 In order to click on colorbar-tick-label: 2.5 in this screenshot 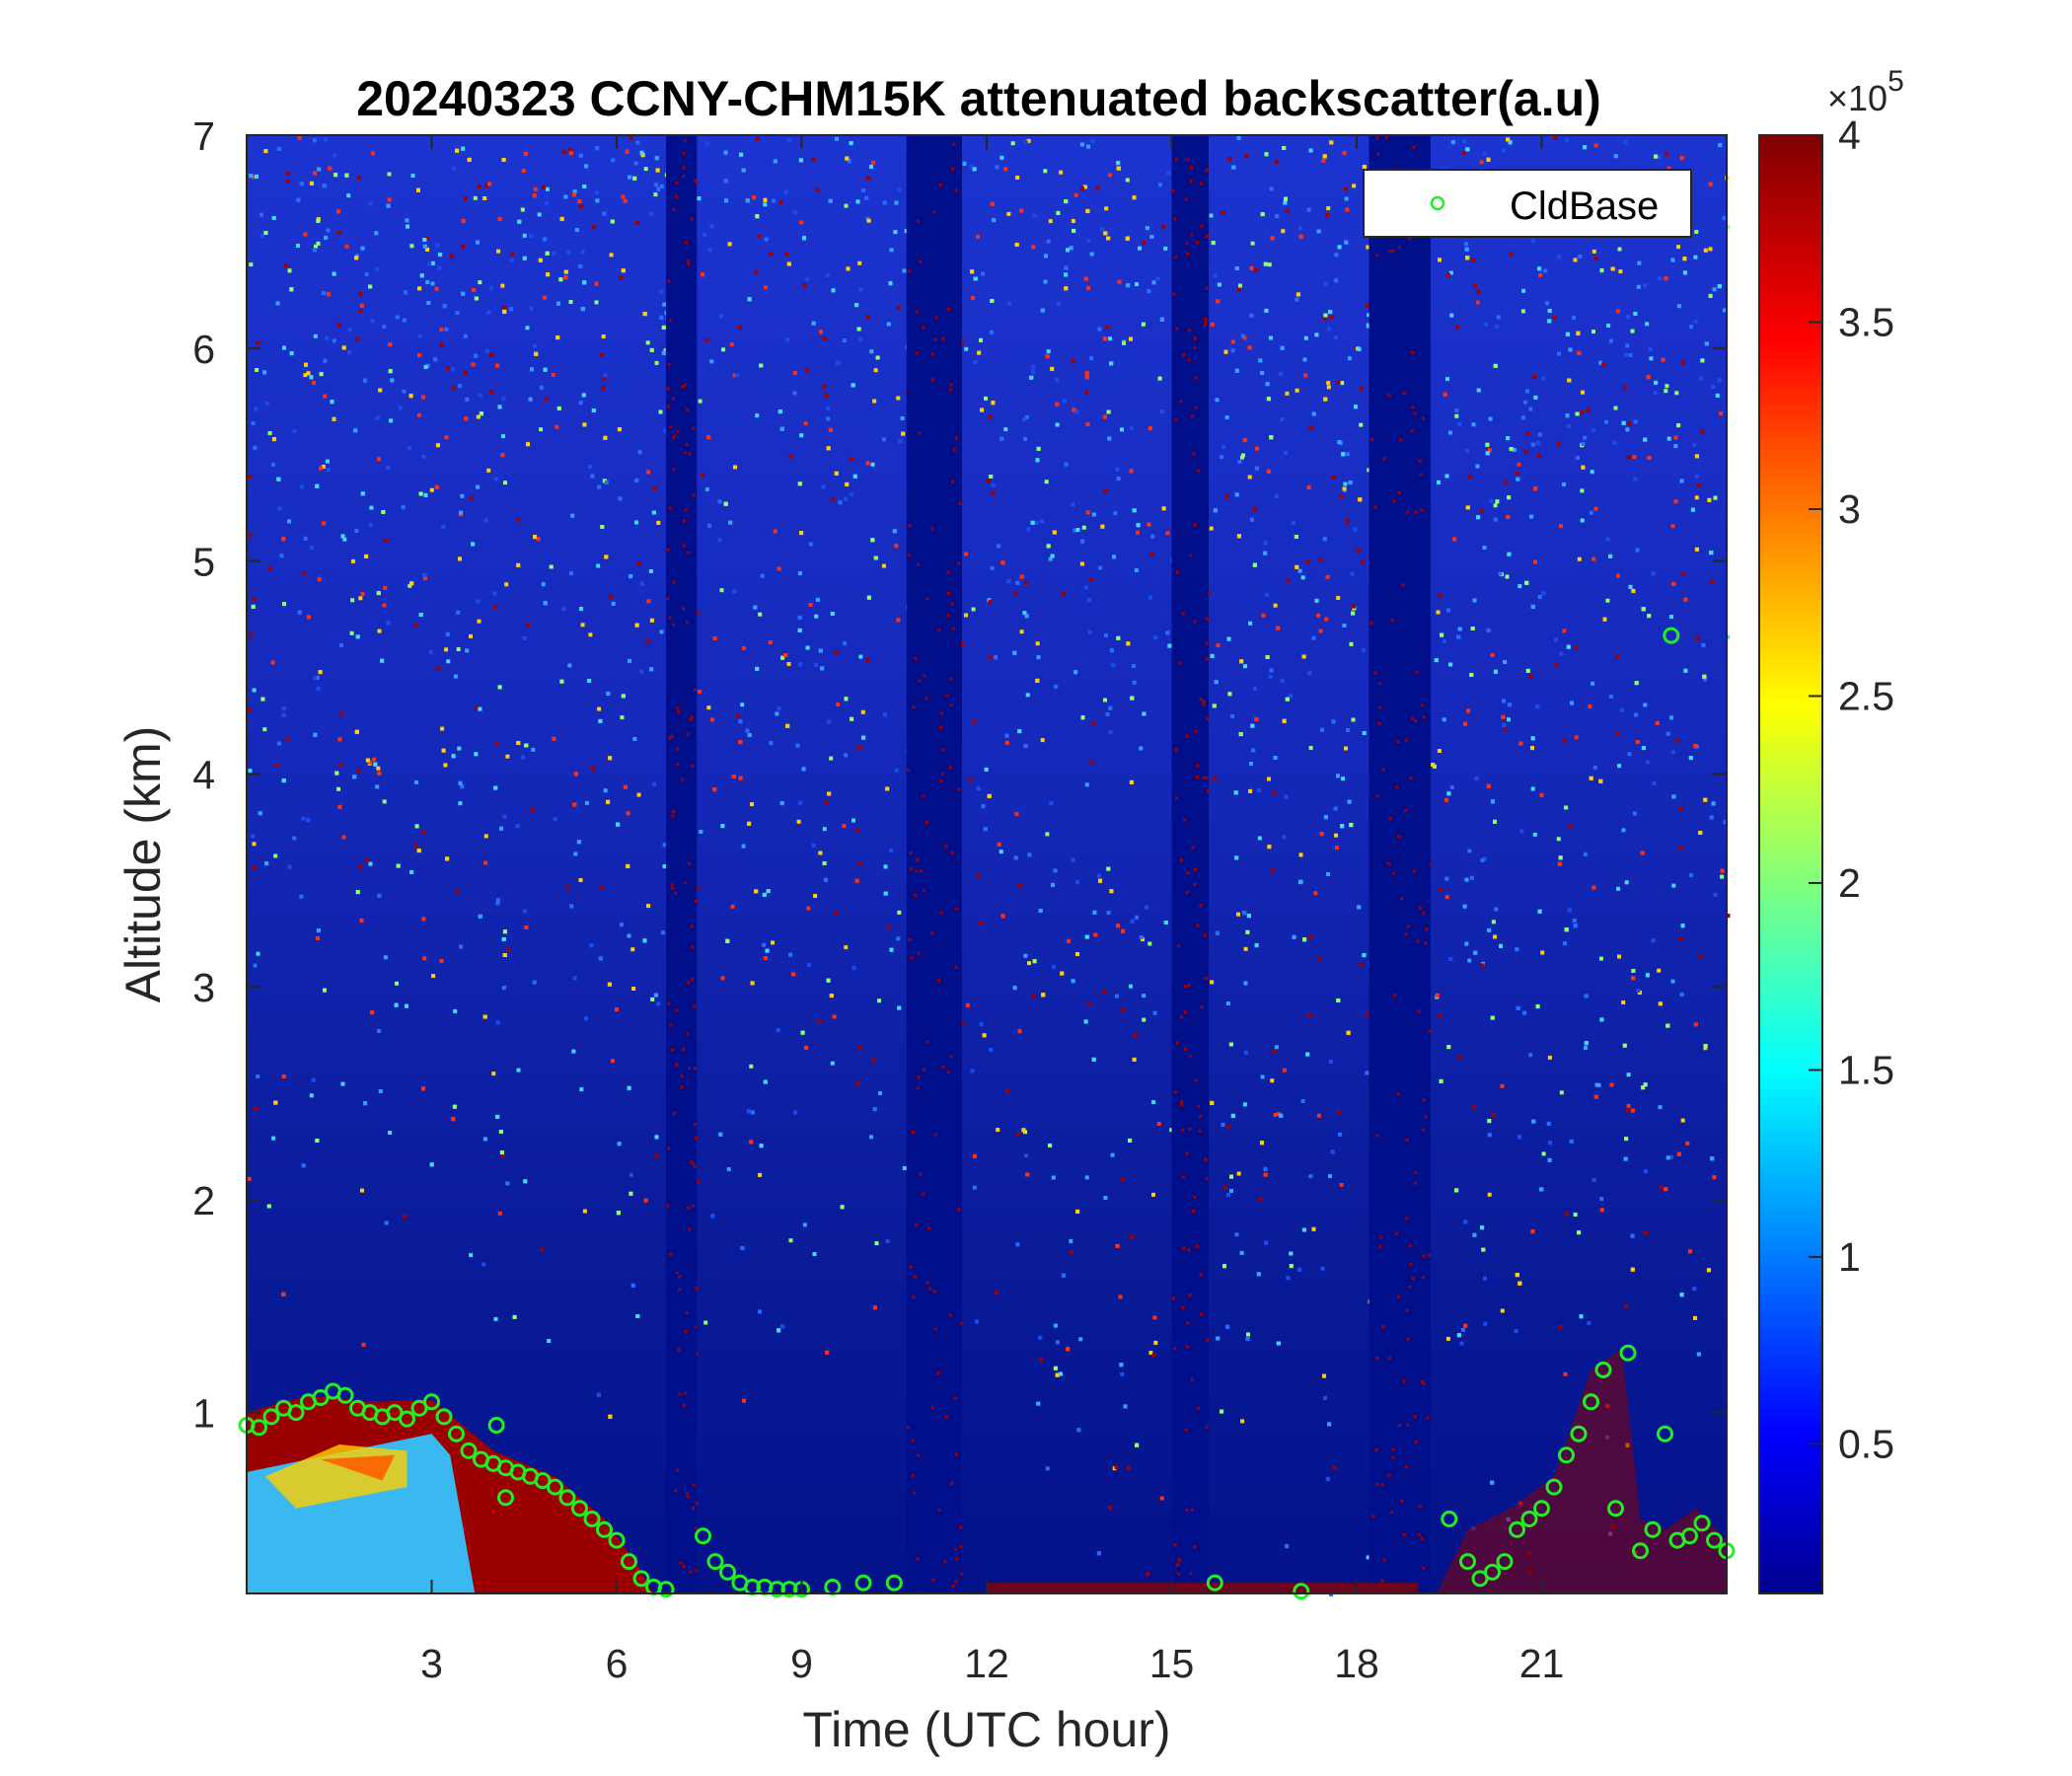, I will do `click(1866, 696)`.